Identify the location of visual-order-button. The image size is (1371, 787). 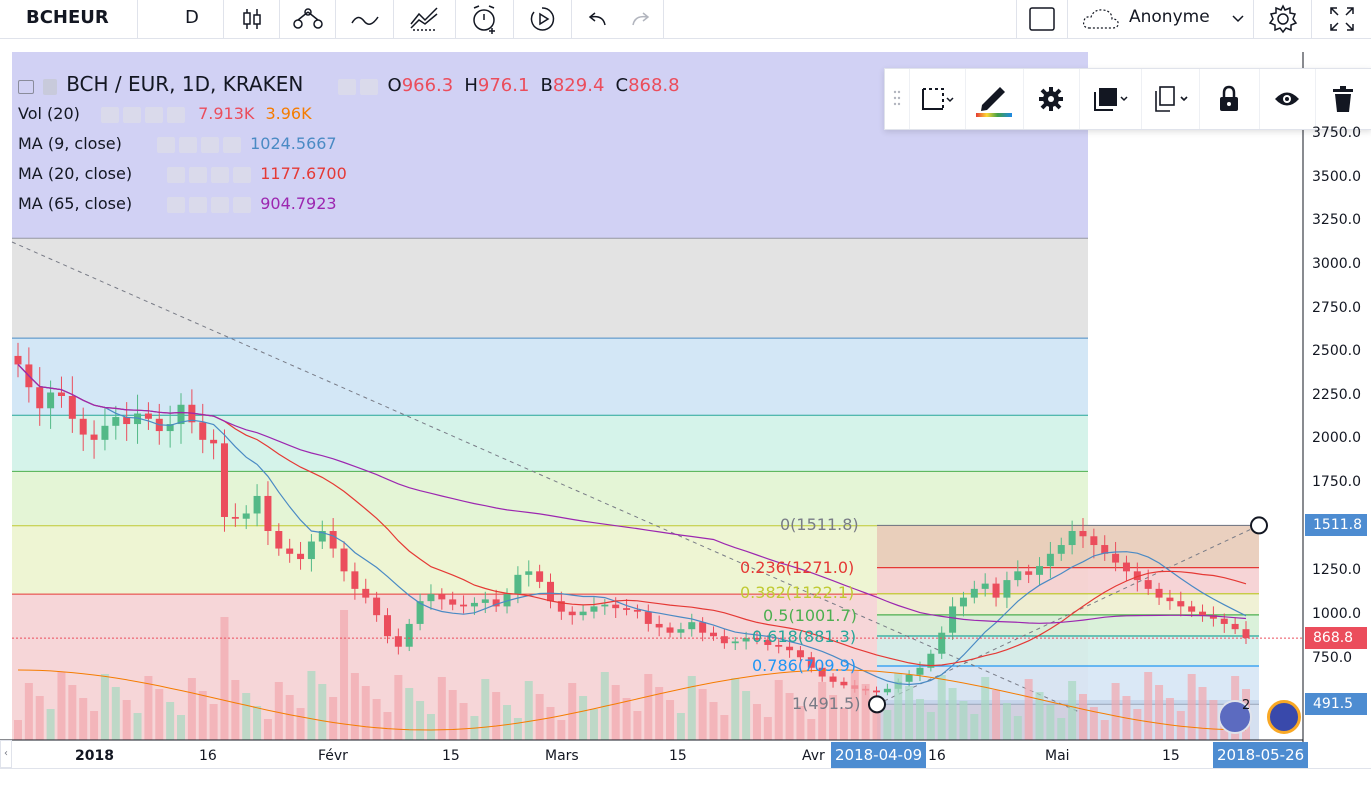
(1110, 99).